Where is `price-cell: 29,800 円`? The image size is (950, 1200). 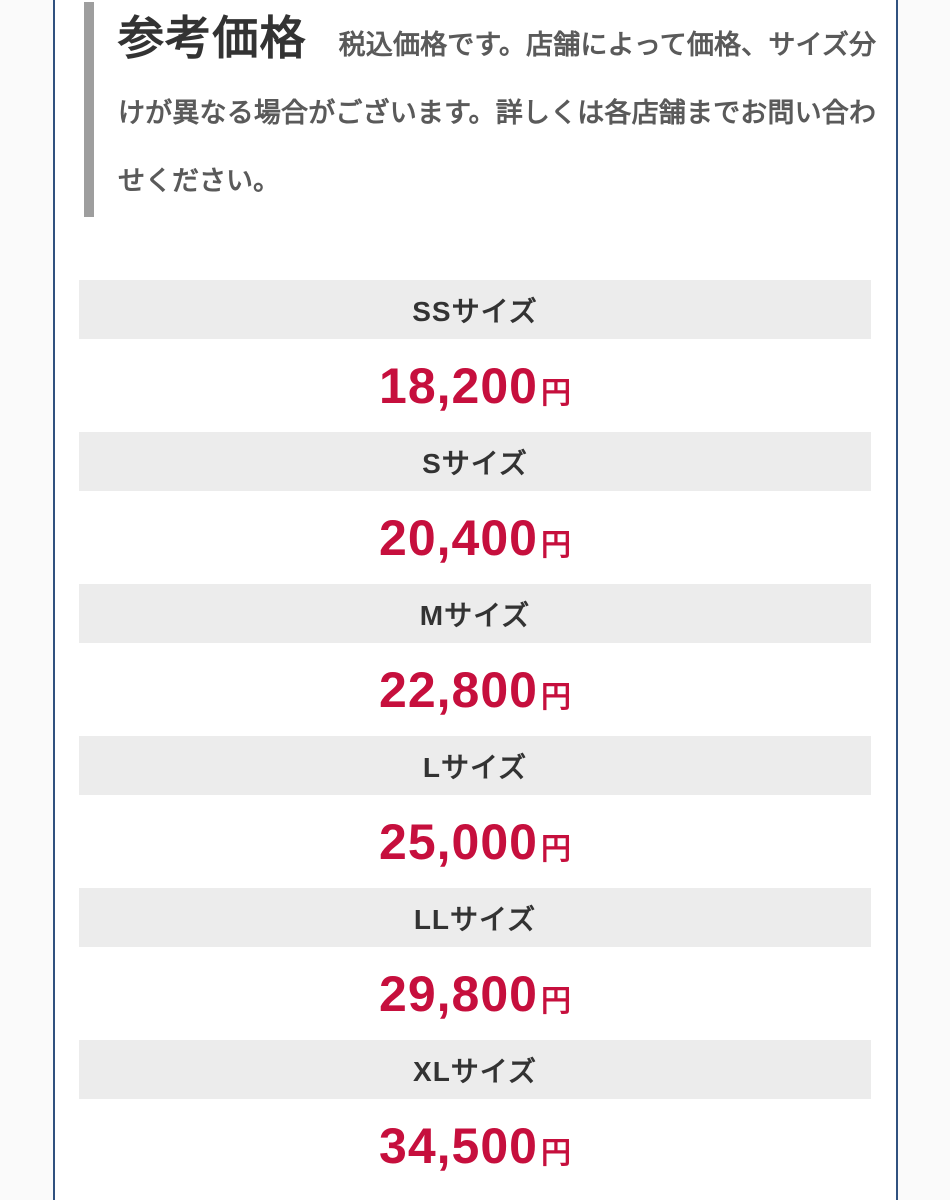
price-cell: 29,800 円 is located at coordinates (475, 993).